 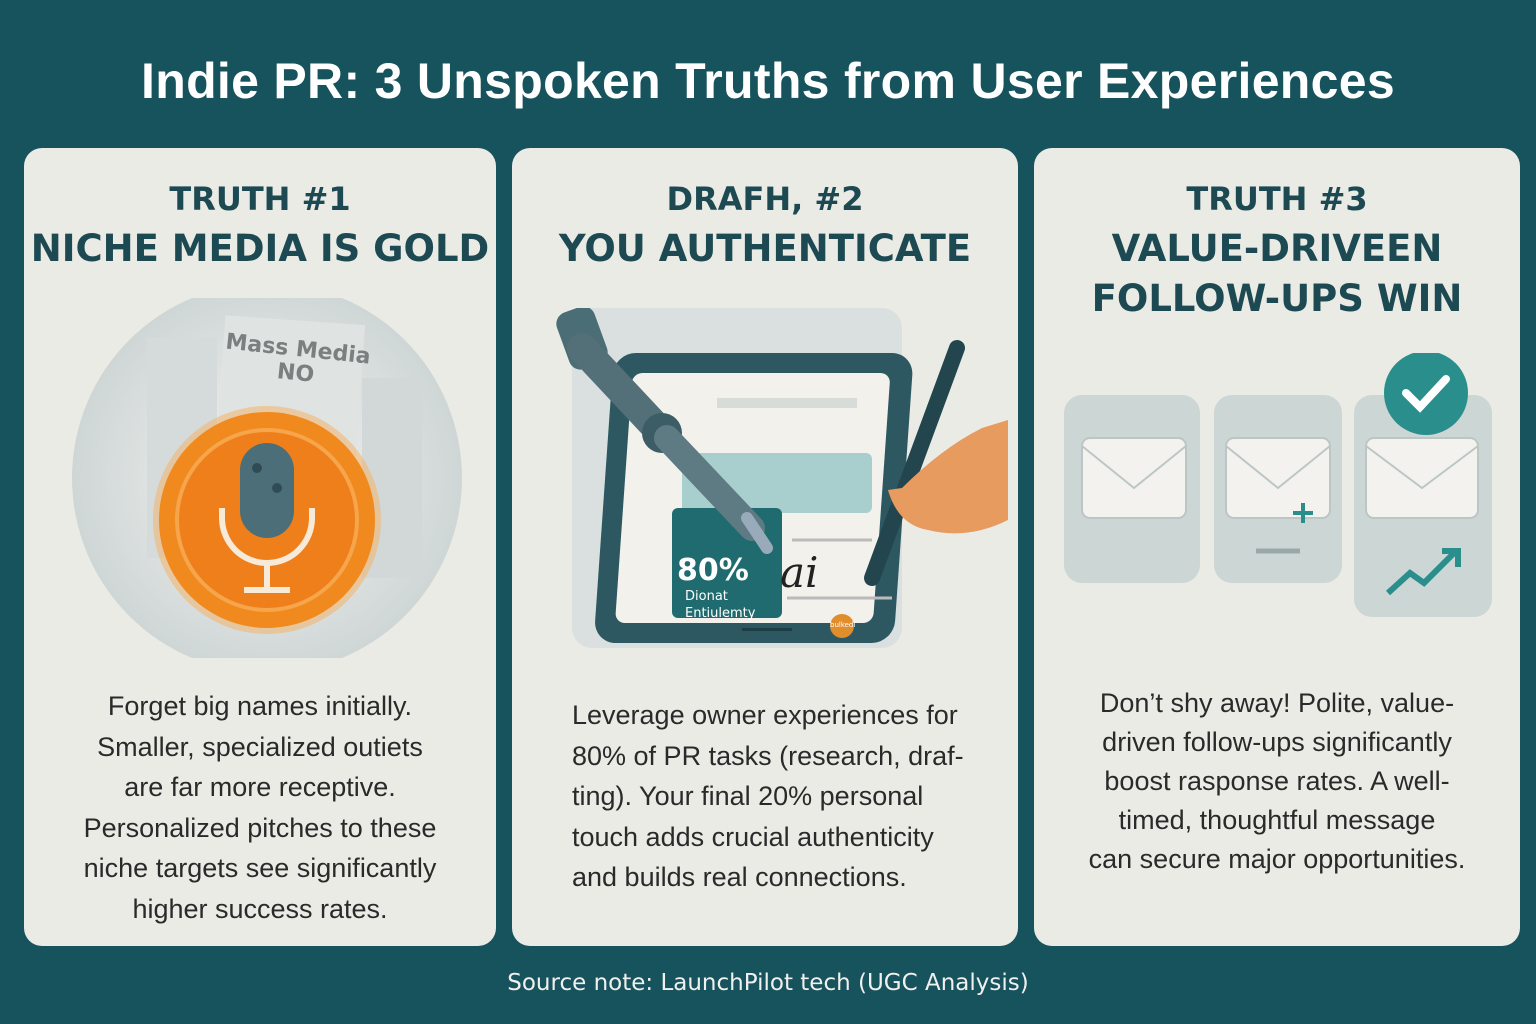 I want to click on caption-line: Entiulemty, so click(x=720, y=613).